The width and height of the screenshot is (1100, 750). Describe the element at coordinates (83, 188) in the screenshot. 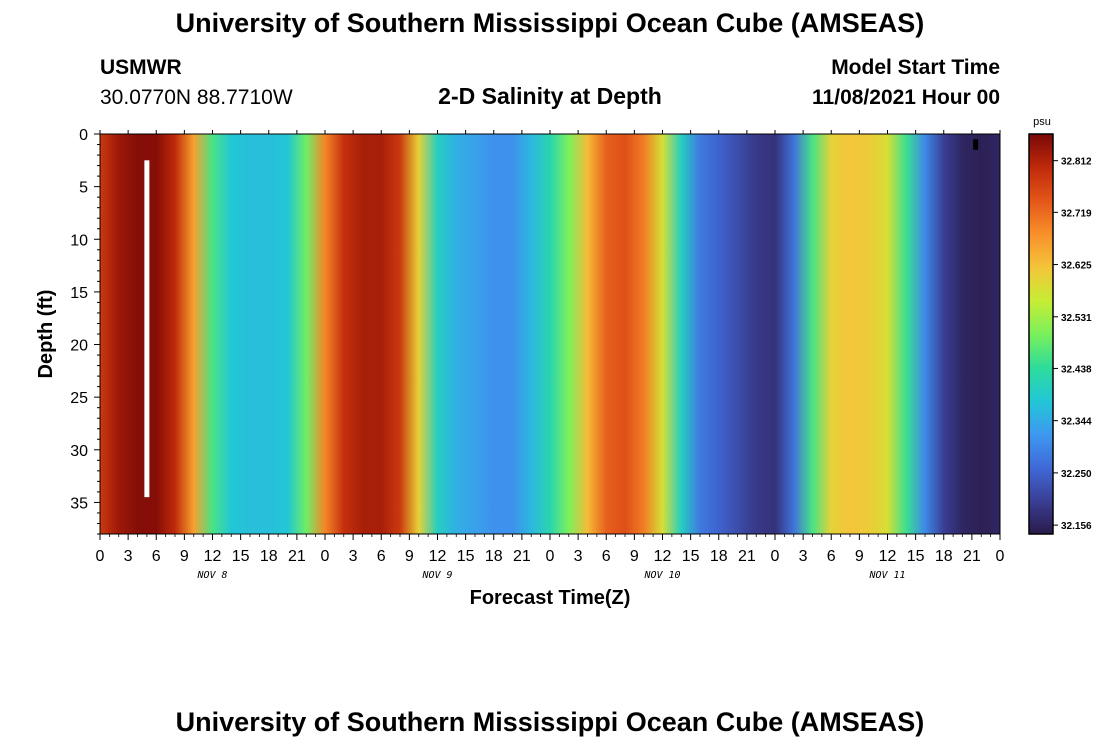

I see `y-tick-label: 5` at that location.